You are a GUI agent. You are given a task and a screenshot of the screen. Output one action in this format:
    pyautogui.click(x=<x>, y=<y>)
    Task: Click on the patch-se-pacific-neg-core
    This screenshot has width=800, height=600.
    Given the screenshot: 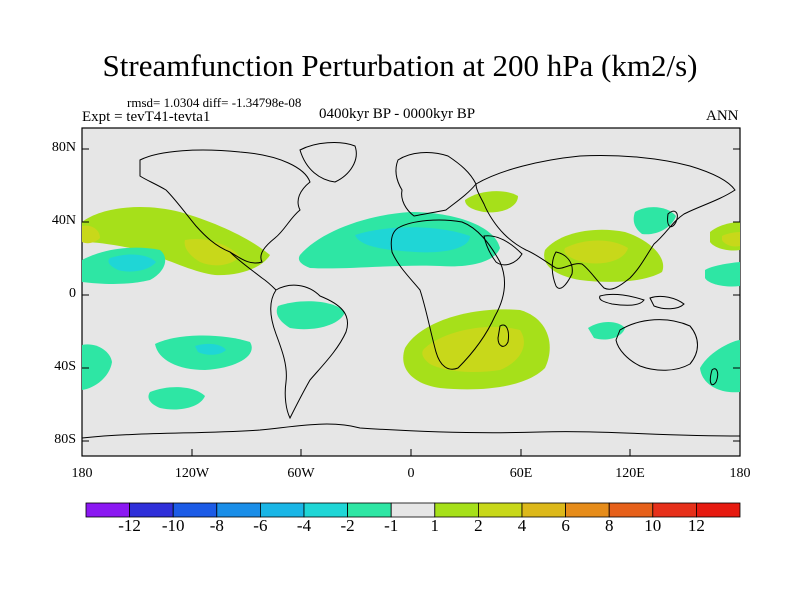 What is the action you would take?
    pyautogui.click(x=210, y=349)
    